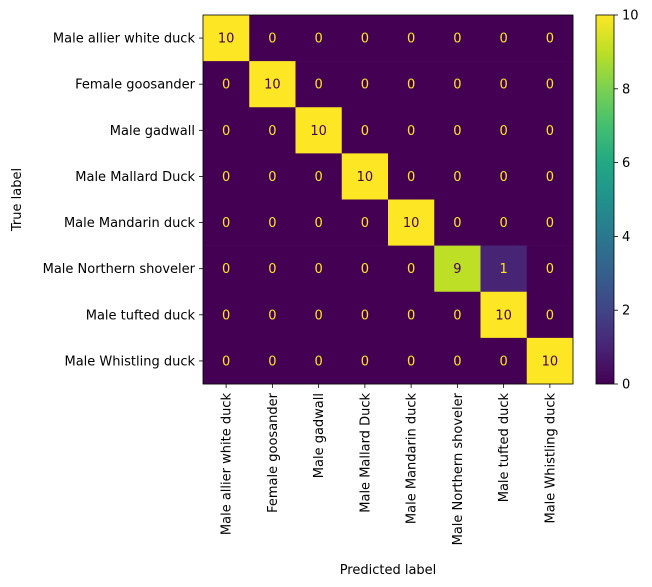 The height and width of the screenshot is (587, 652). What do you see at coordinates (141, 315) in the screenshot?
I see `y-tick-label: Male tufted duck` at bounding box center [141, 315].